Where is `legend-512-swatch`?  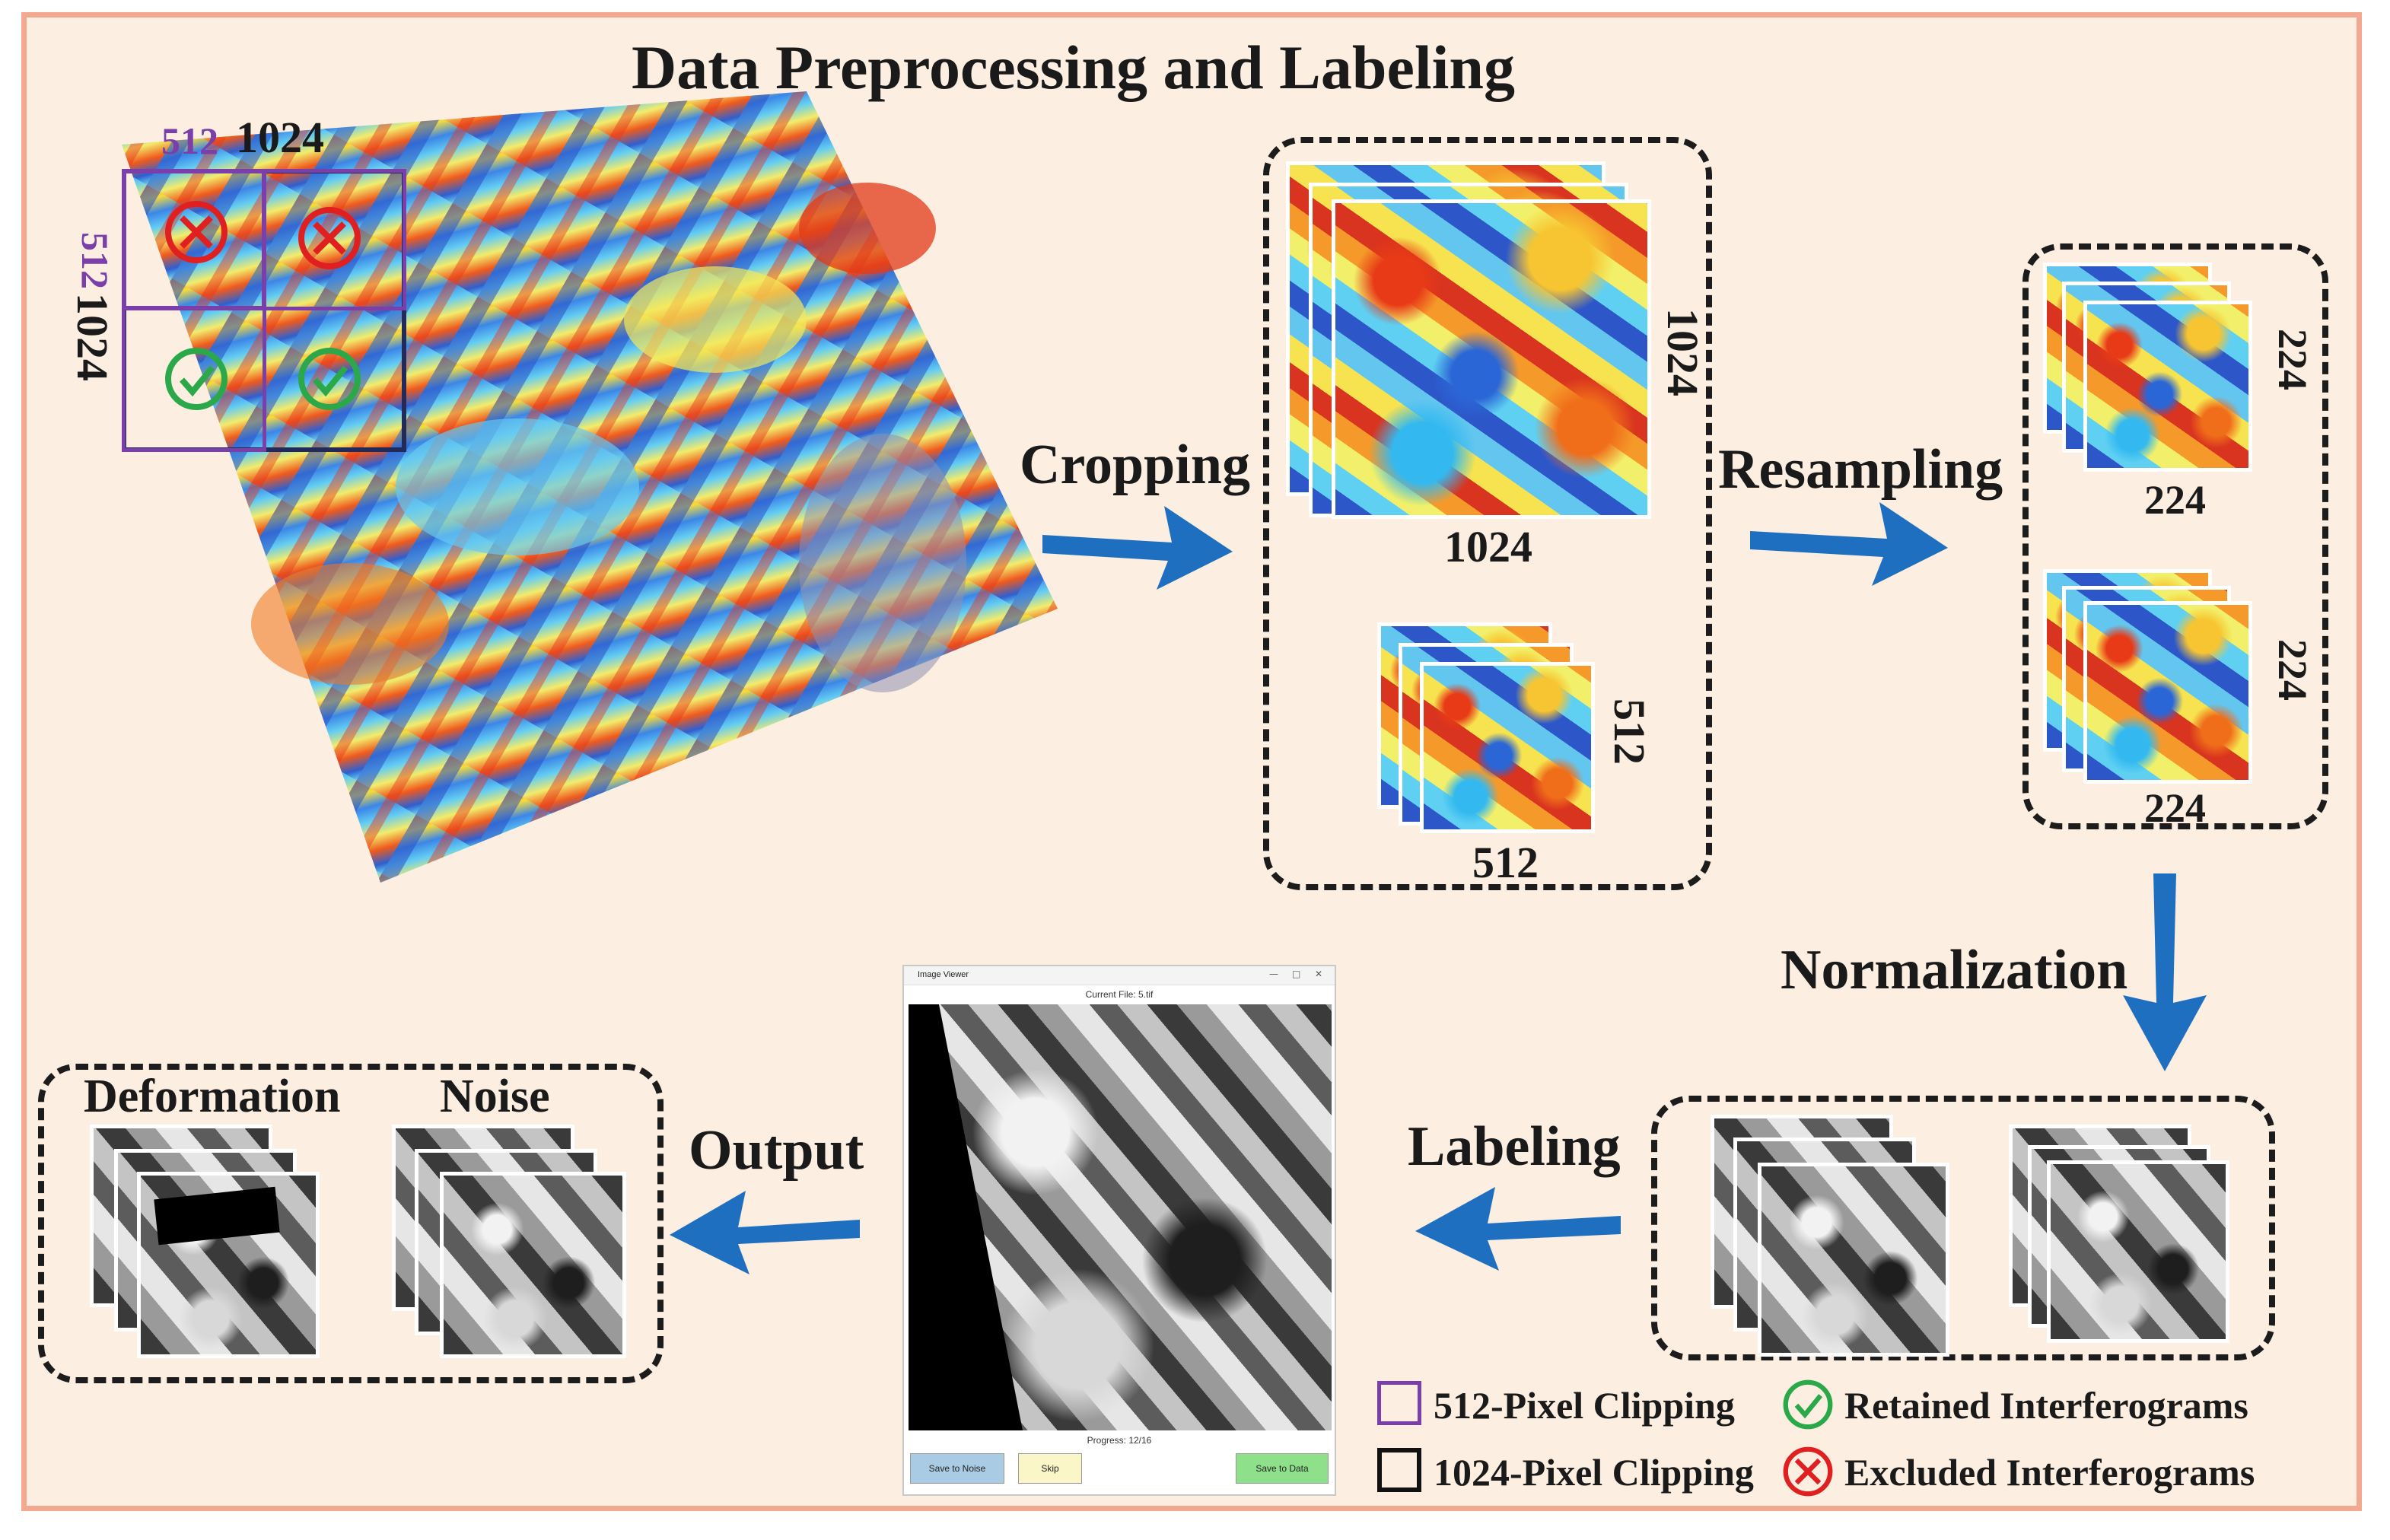
legend-512-swatch is located at coordinates (1399, 1403).